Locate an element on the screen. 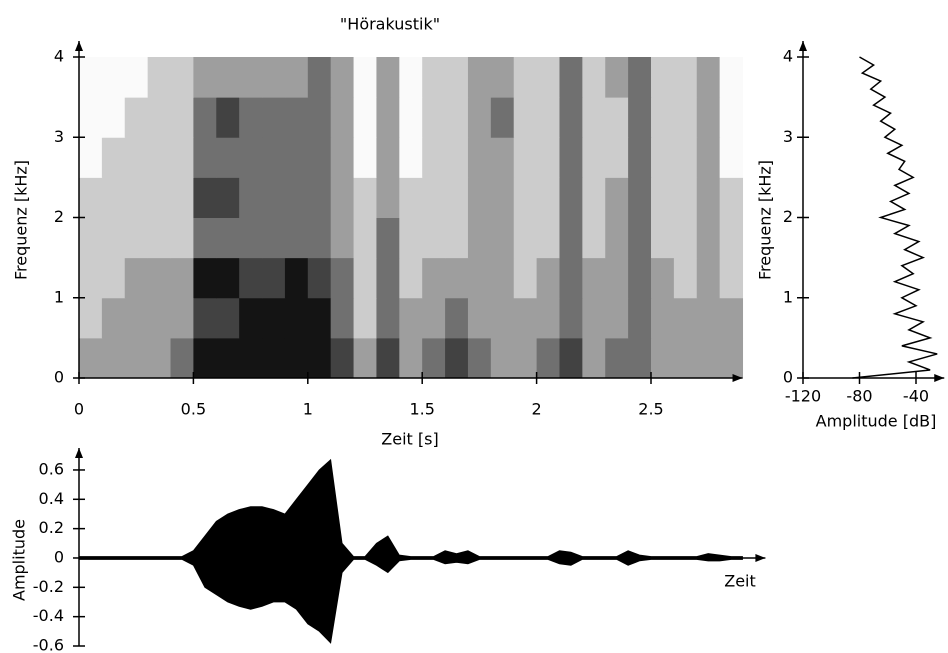 This screenshot has height=653, width=948. x-axis-label: Zeit [s] is located at coordinates (409, 439).